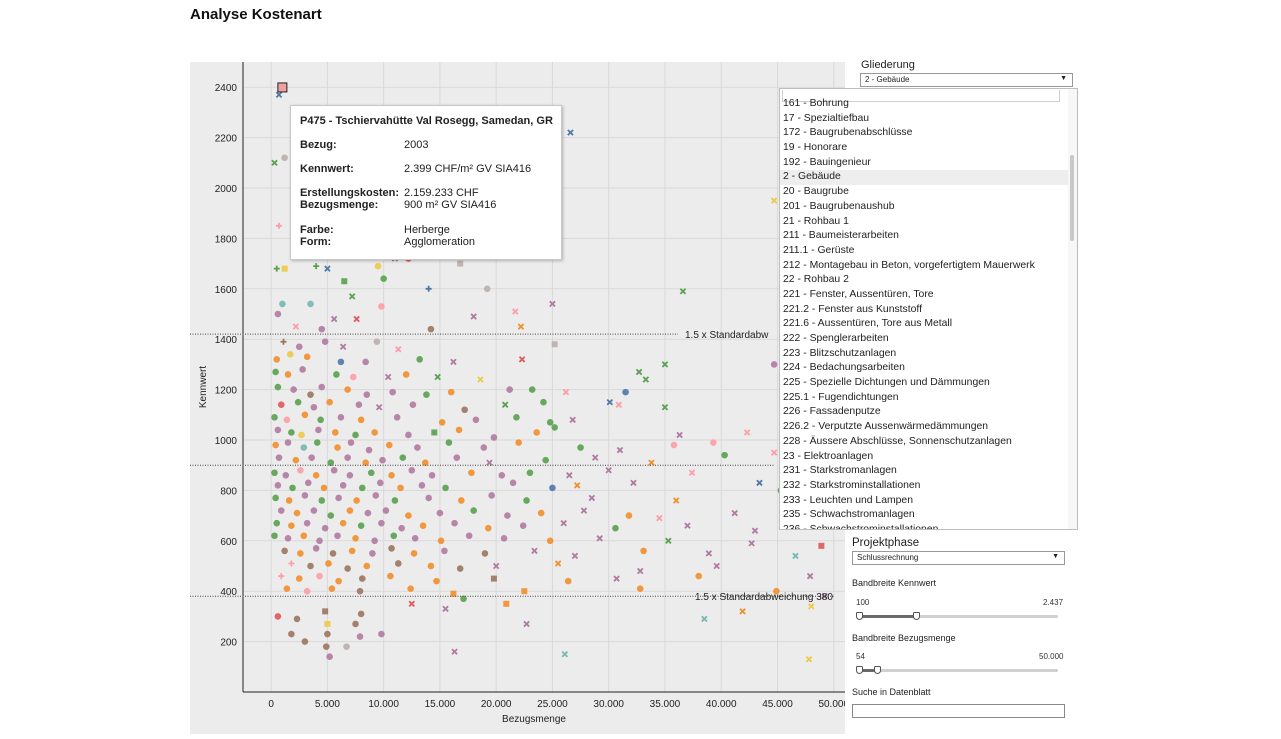 The width and height of the screenshot is (1281, 739). Describe the element at coordinates (916, 616) in the screenshot. I see `slider-handle-max` at that location.